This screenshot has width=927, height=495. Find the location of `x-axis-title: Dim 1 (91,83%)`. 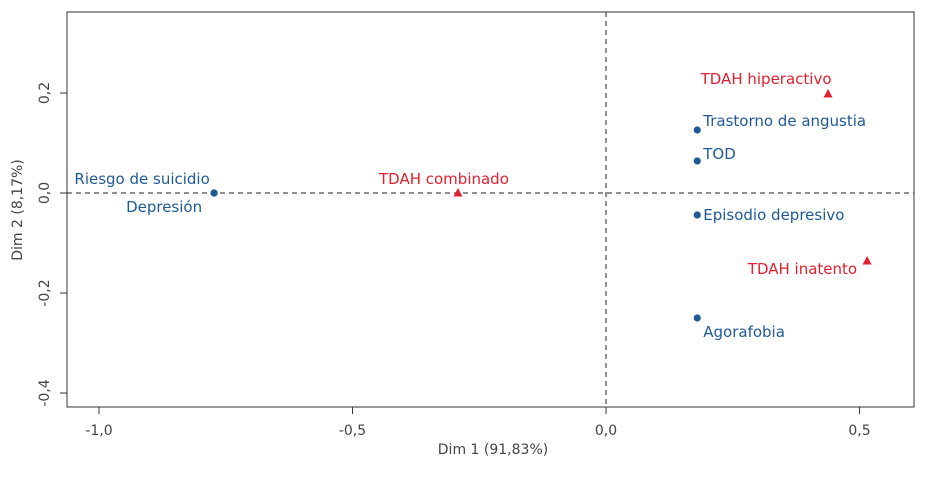

x-axis-title: Dim 1 (91,83%) is located at coordinates (493, 450).